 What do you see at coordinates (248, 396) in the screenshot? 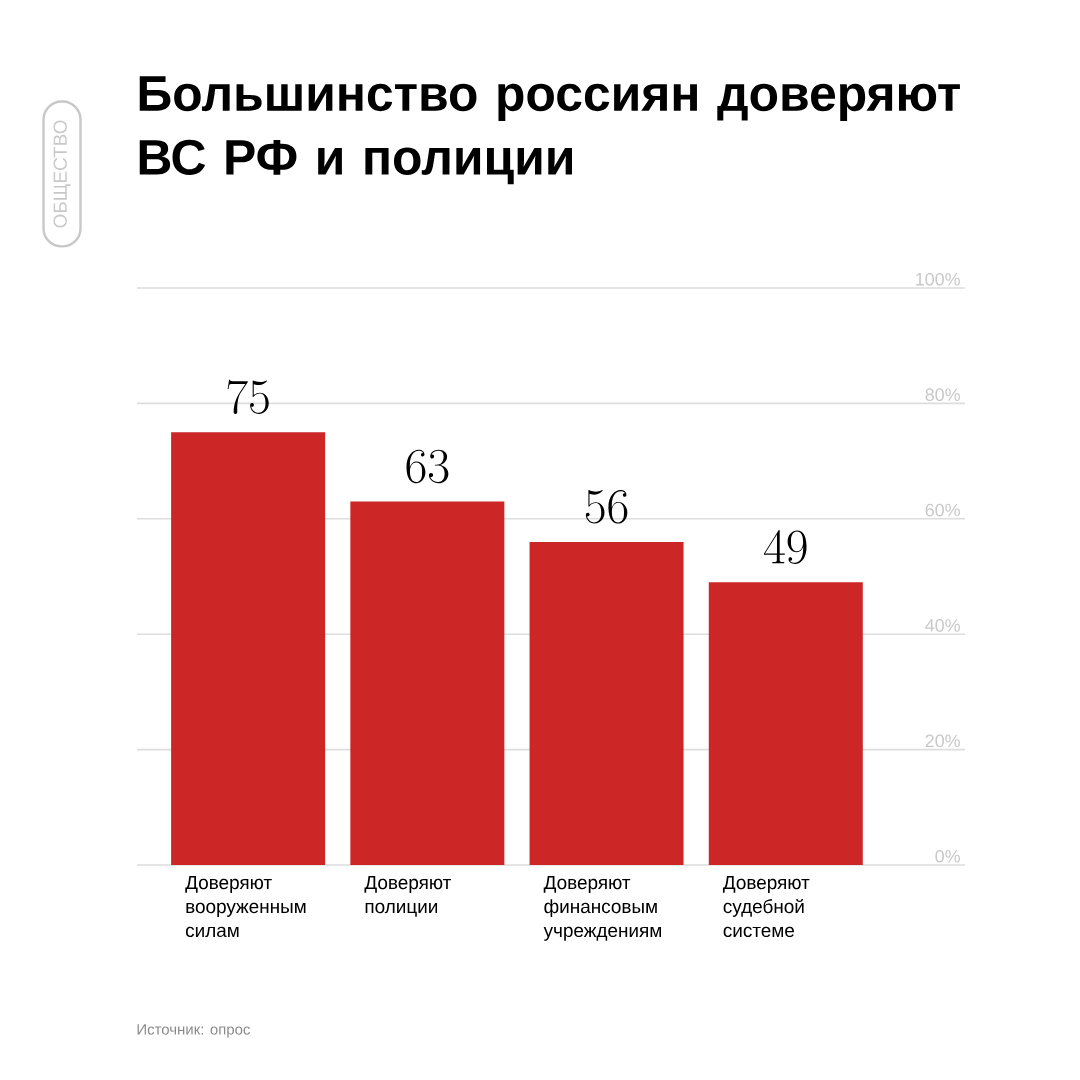
I see `data-label: 75` at bounding box center [248, 396].